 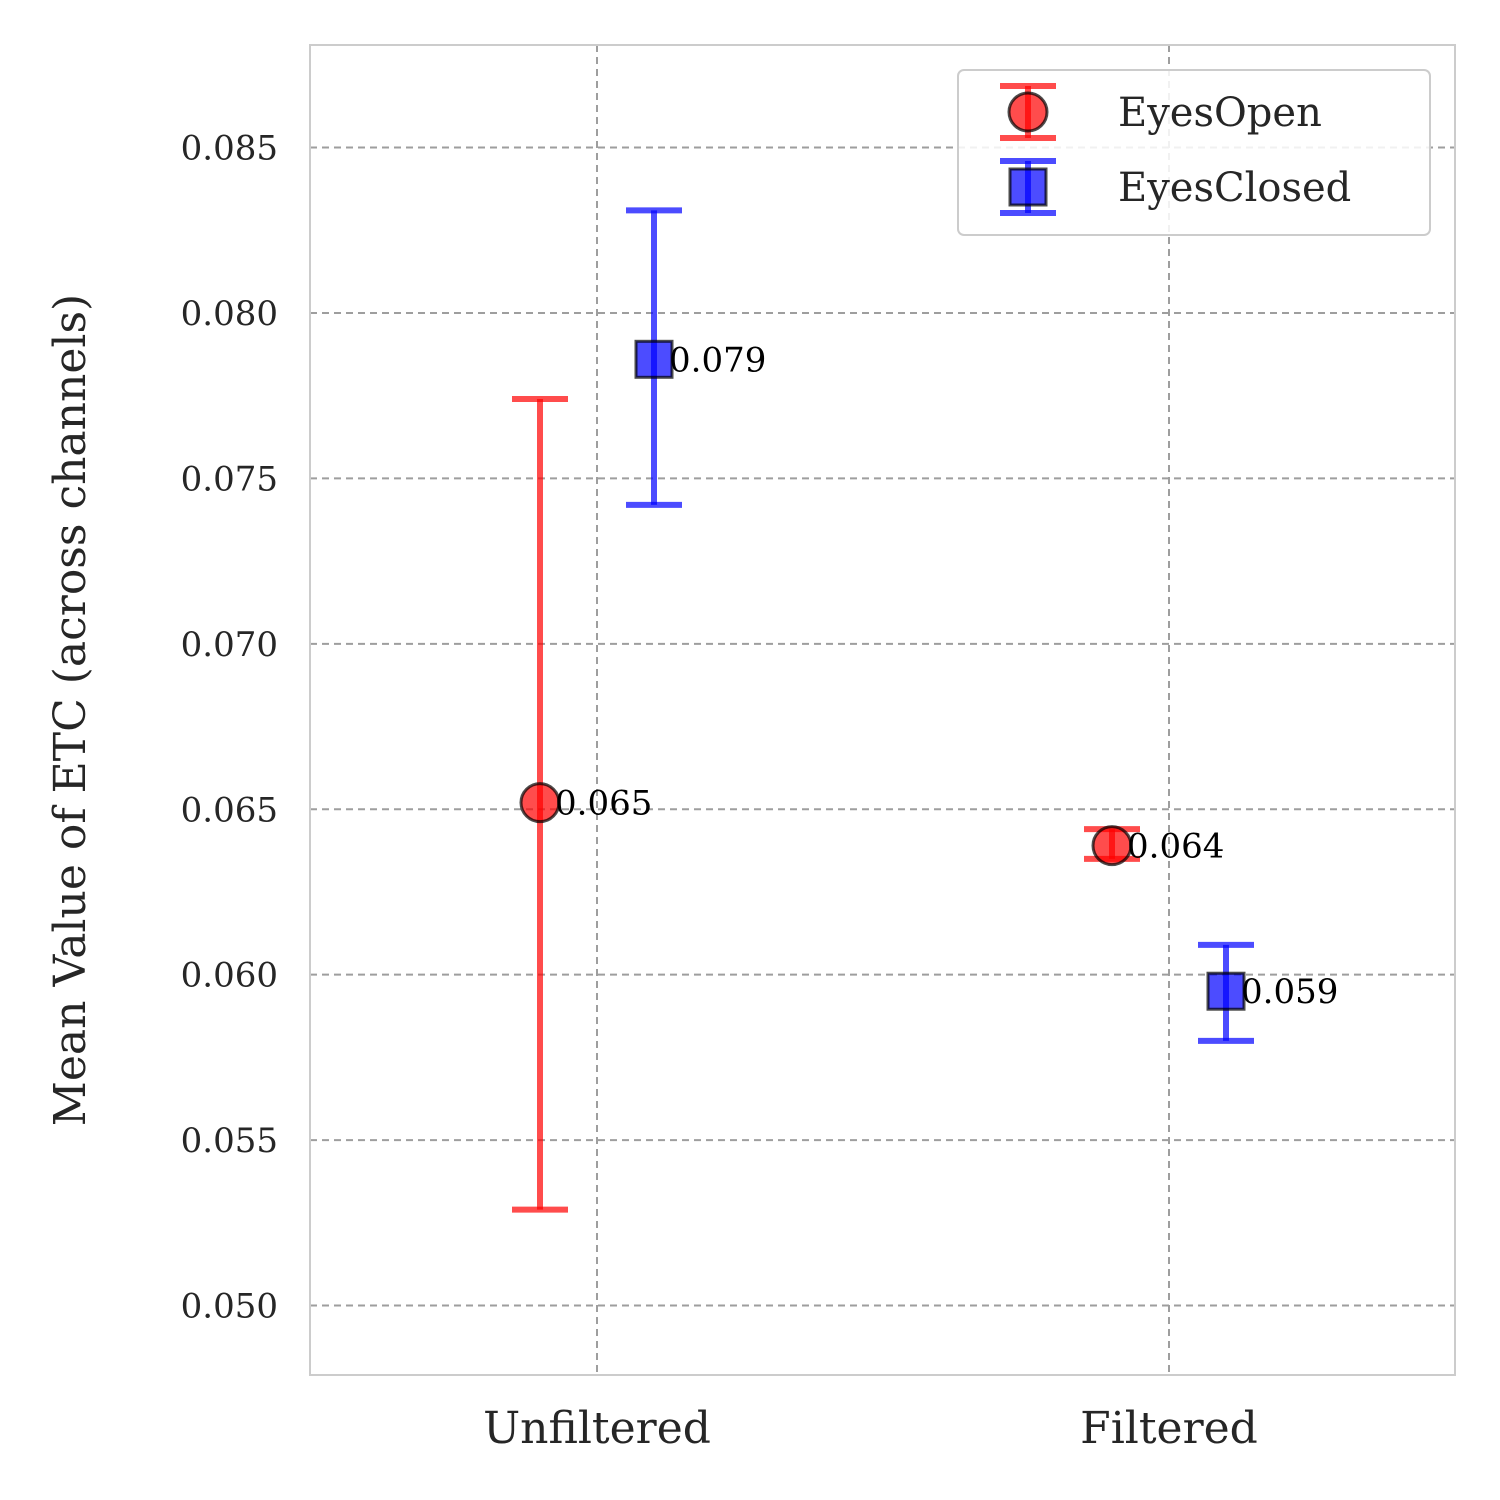 I want to click on y-tick-label: 0.050, so click(x=229, y=1307).